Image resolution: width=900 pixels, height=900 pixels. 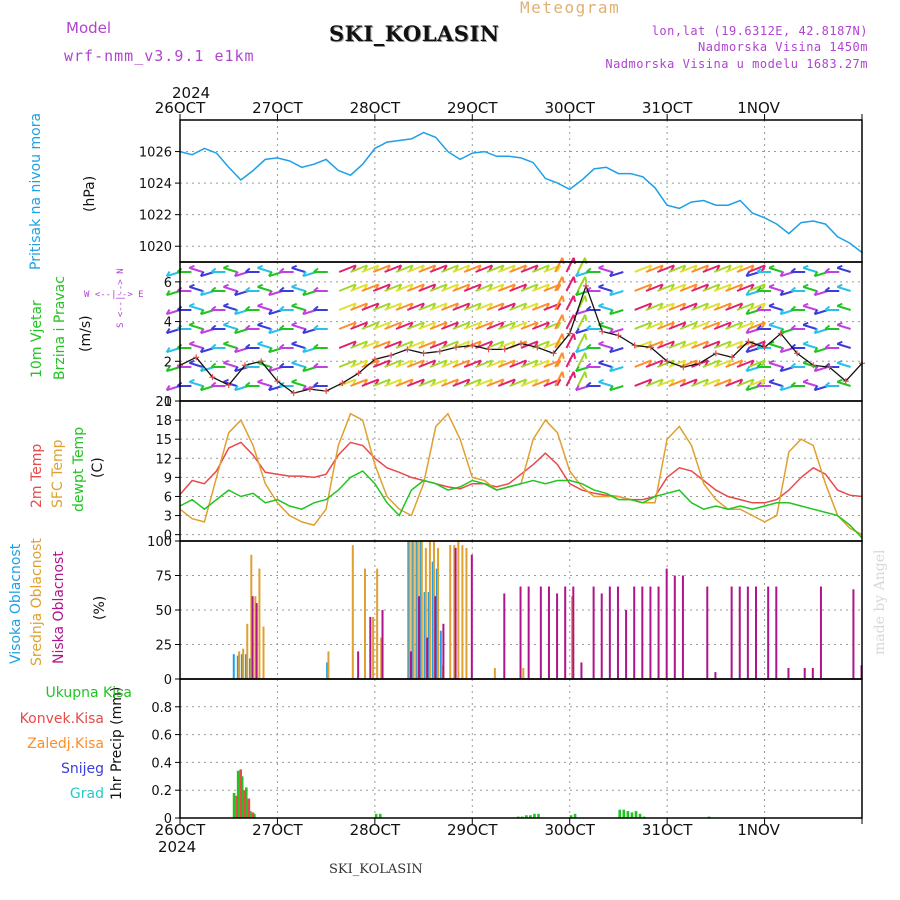 What do you see at coordinates (521, 472) in the screenshot?
I see `temp-2m-line` at bounding box center [521, 472].